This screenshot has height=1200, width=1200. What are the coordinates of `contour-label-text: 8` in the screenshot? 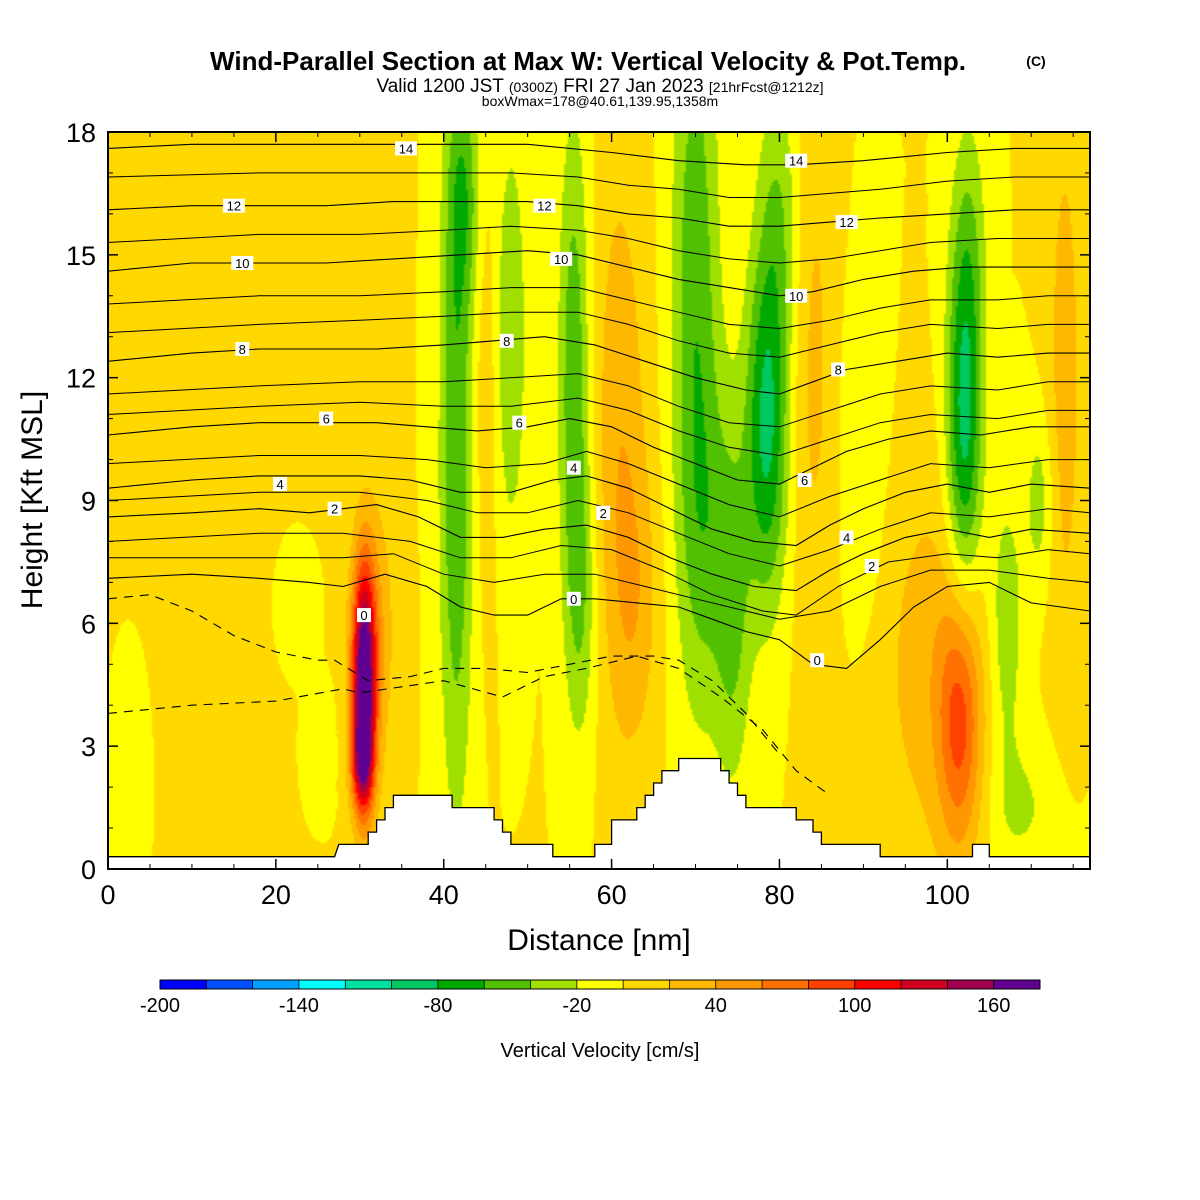 It's located at (506, 341).